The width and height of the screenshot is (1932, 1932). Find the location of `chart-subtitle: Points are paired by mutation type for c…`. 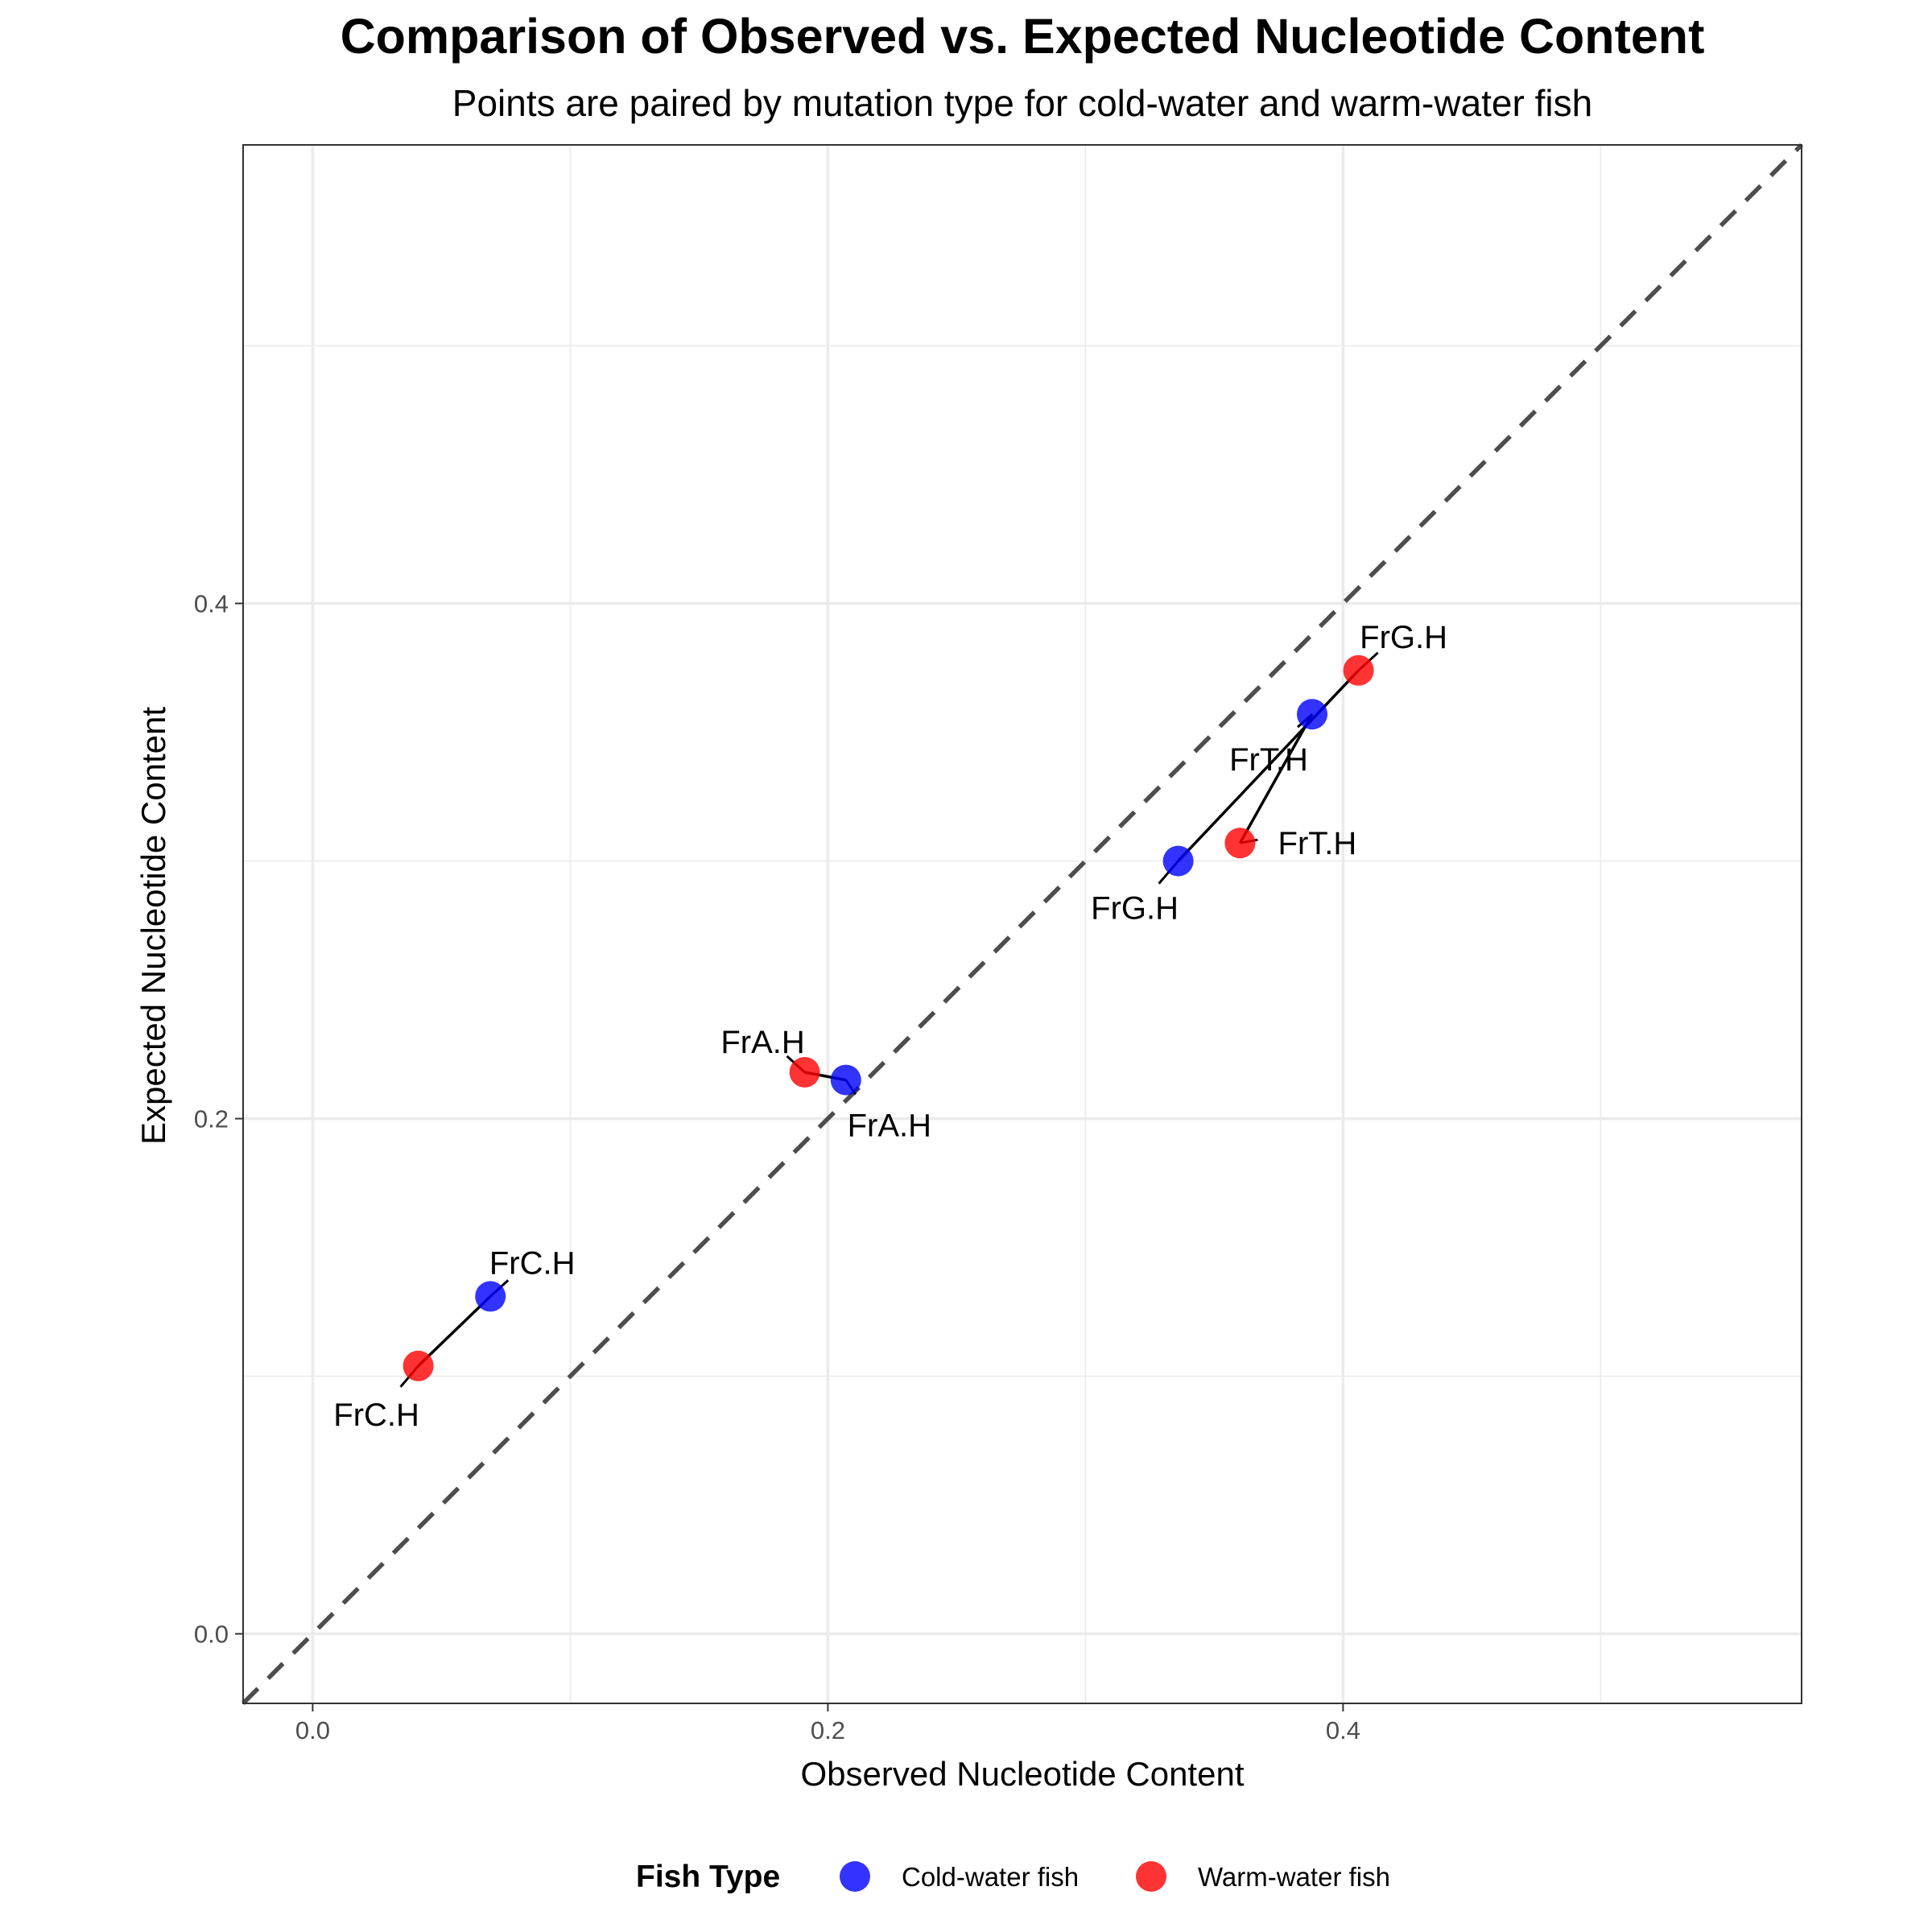

chart-subtitle: Points are paired by mutation type for c… is located at coordinates (1022, 103).